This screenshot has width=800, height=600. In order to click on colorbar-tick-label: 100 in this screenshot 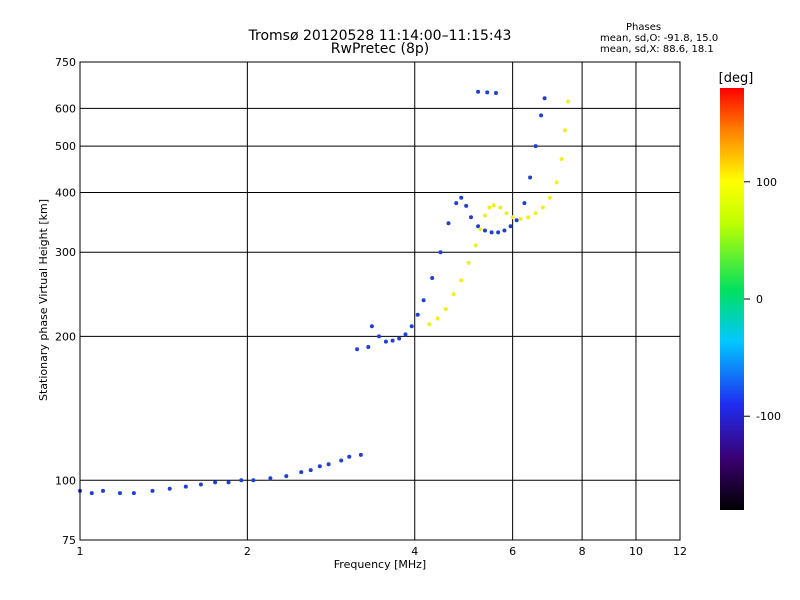, I will do `click(766, 182)`.